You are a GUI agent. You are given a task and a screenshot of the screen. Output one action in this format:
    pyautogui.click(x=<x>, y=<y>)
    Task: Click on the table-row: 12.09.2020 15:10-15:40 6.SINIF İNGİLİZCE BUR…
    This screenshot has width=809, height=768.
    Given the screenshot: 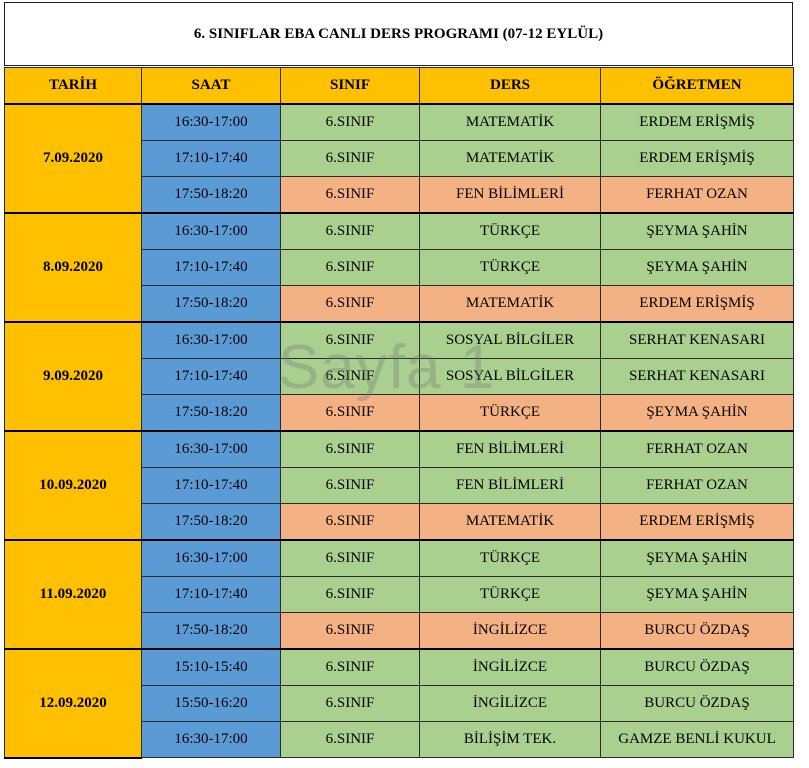 What is the action you would take?
    pyautogui.click(x=399, y=703)
    